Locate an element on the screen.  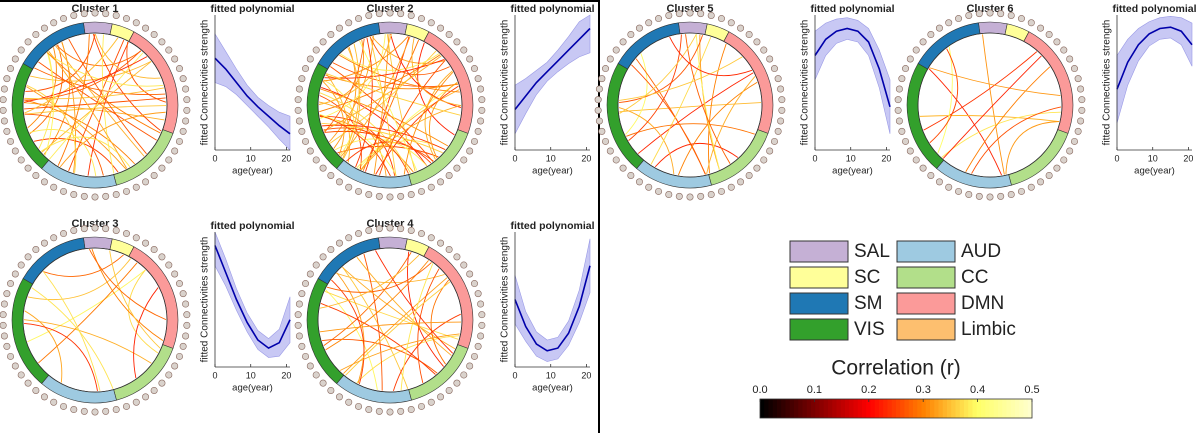
ring-inner is located at coordinates (390, 105).